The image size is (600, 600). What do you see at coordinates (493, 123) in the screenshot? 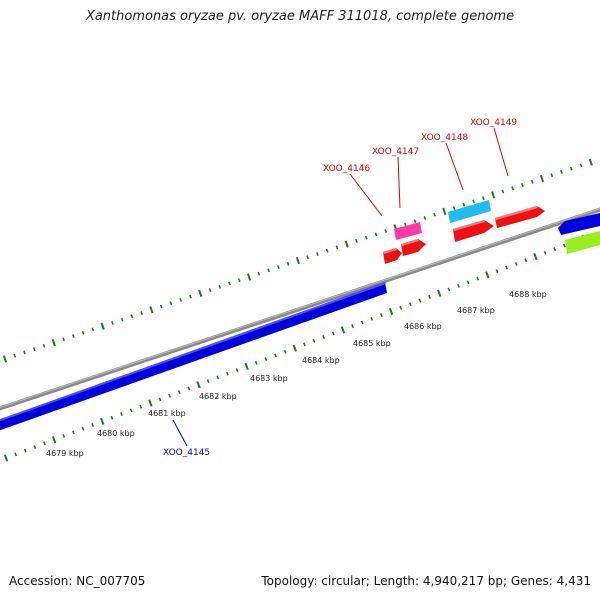
I see `gene-label-xoo-4149: XOO_4149` at bounding box center [493, 123].